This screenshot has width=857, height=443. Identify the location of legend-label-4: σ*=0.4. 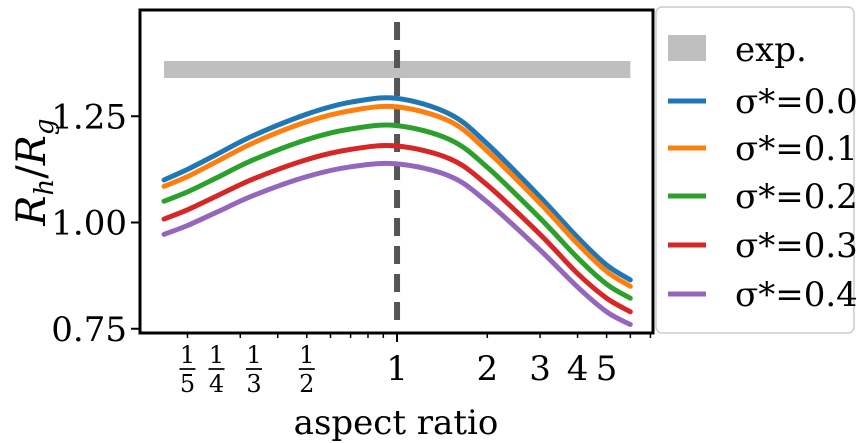
(796, 295).